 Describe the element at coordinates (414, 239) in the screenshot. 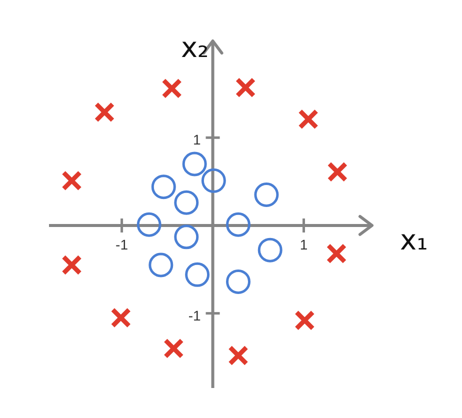

I see `x-axis-title: x₁` at that location.